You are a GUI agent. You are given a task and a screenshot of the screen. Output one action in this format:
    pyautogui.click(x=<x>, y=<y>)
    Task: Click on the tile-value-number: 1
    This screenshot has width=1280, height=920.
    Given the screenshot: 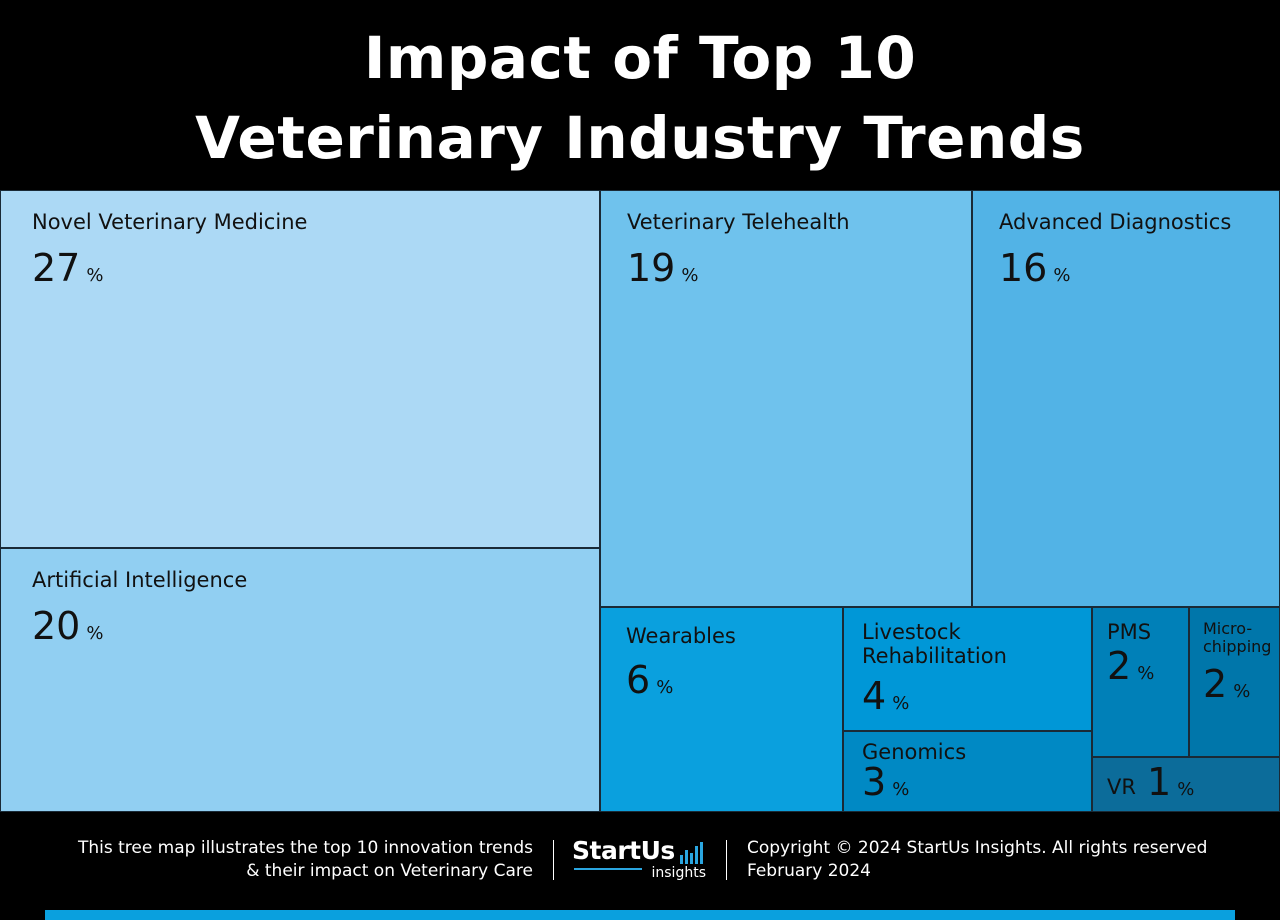 What is the action you would take?
    pyautogui.click(x=1159, y=782)
    